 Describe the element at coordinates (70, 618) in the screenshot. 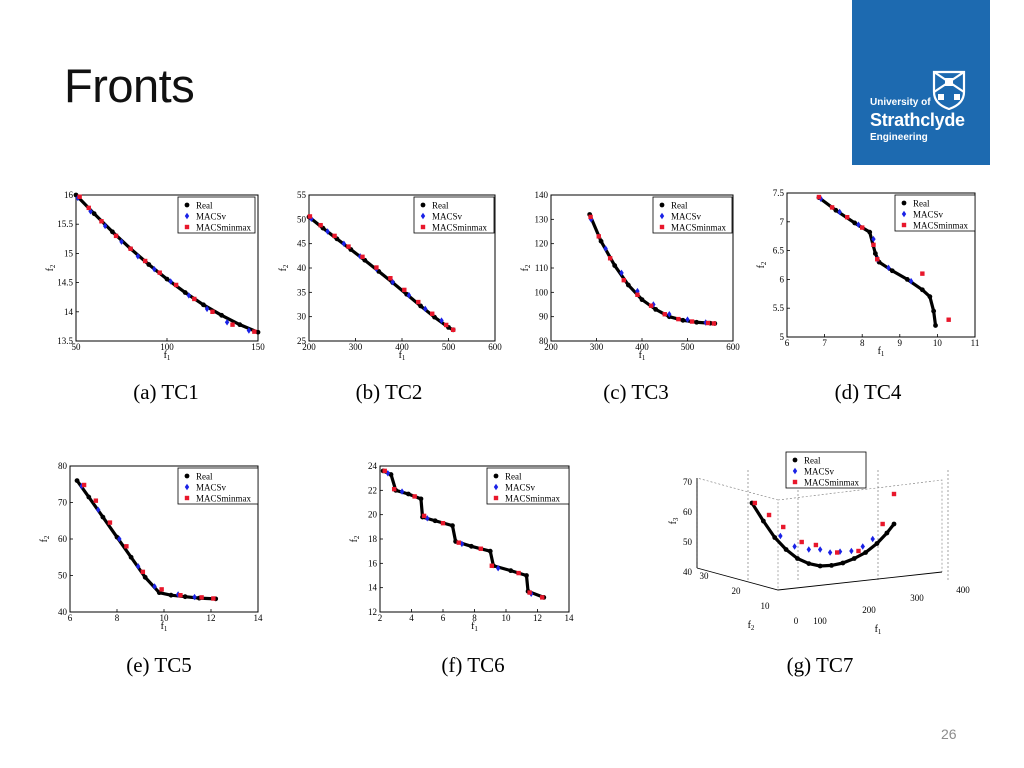

I see `x-tick-label: 6` at that location.